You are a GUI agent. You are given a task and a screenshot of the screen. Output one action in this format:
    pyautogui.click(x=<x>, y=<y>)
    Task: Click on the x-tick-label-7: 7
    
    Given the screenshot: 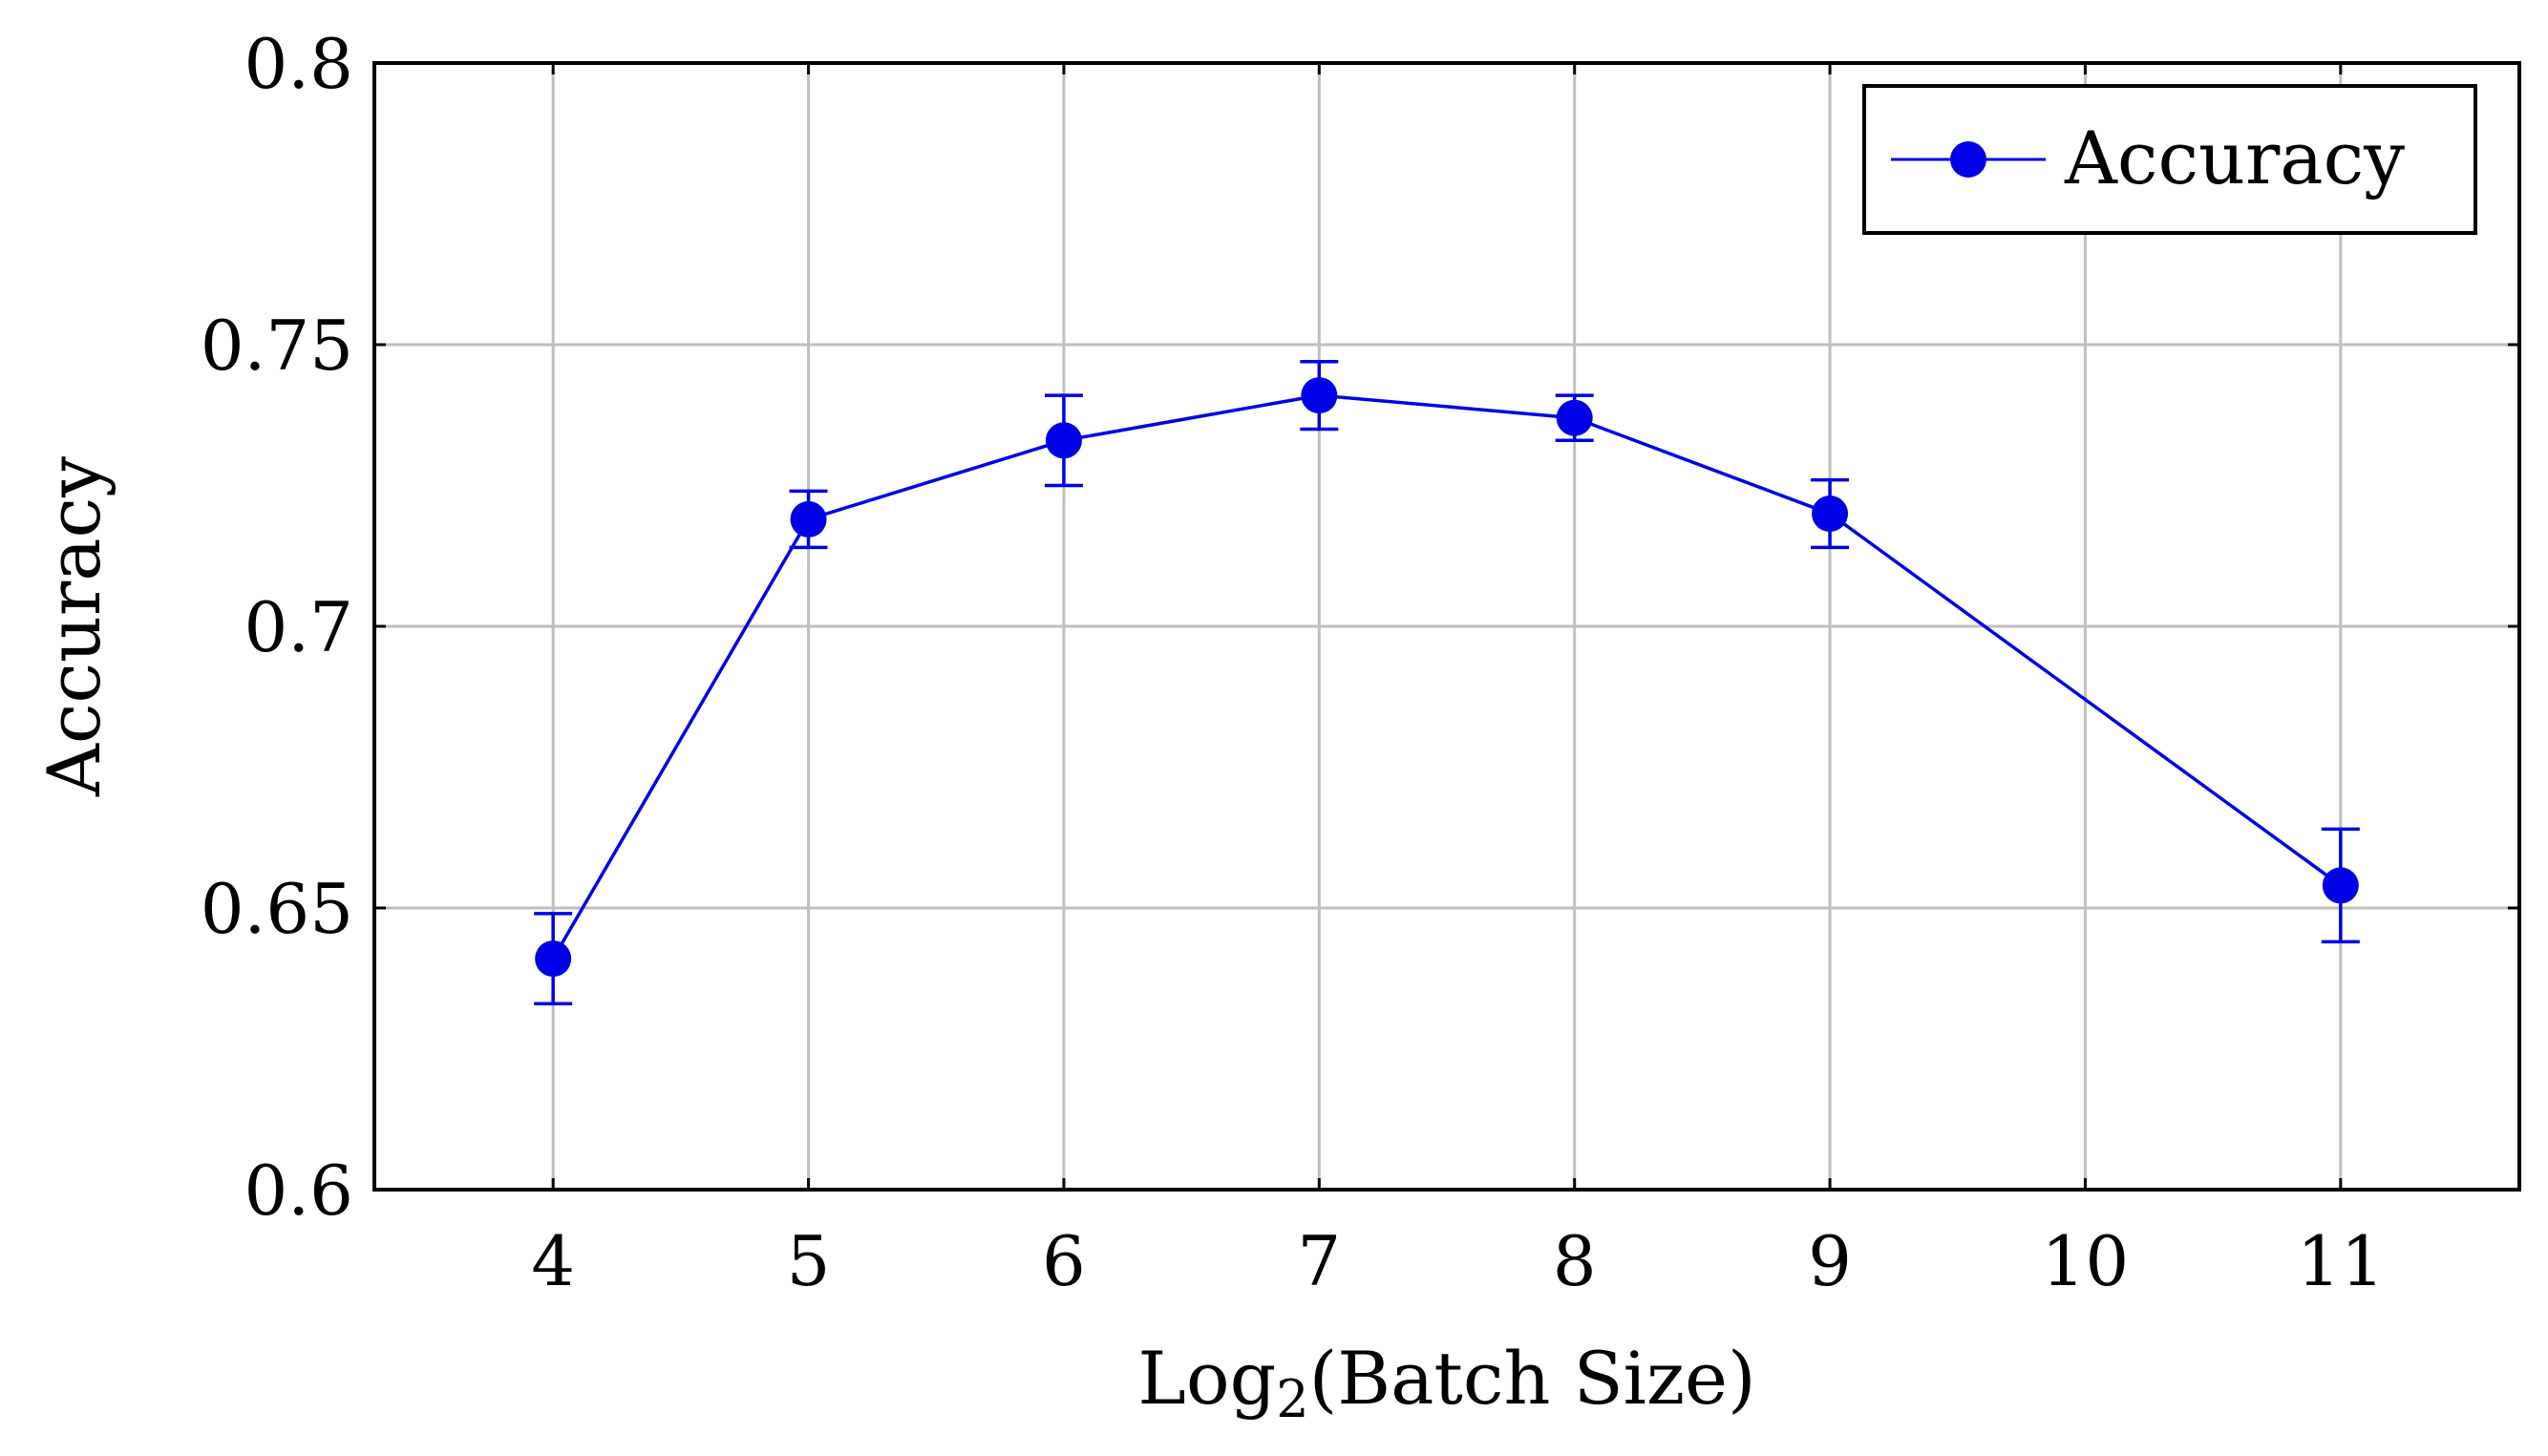 What is the action you would take?
    pyautogui.click(x=1319, y=1261)
    